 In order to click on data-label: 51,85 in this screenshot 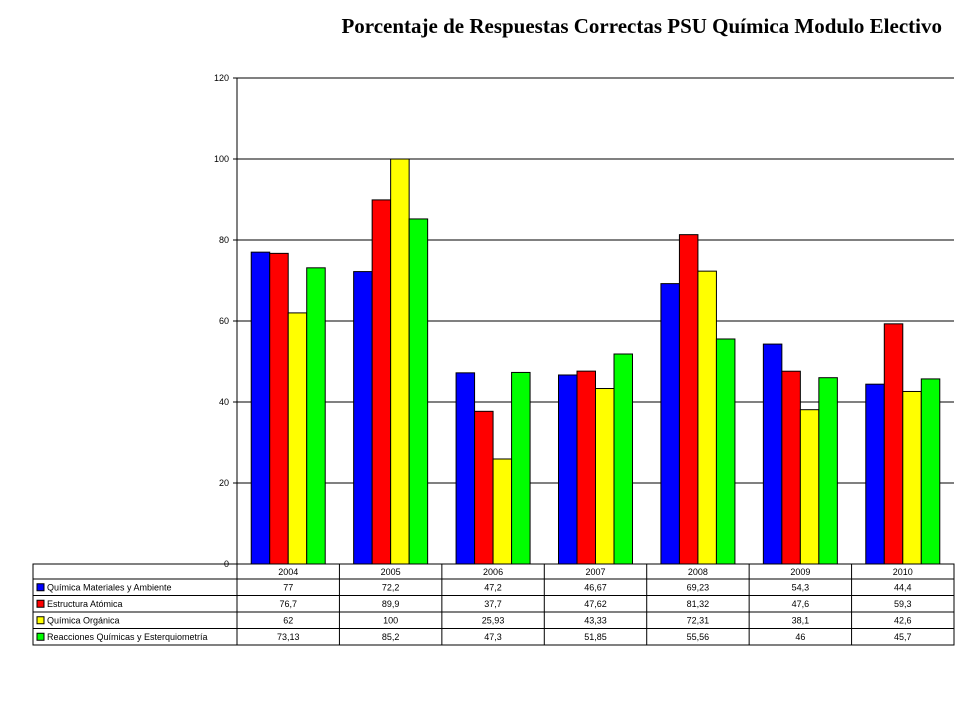, I will do `click(595, 637)`.